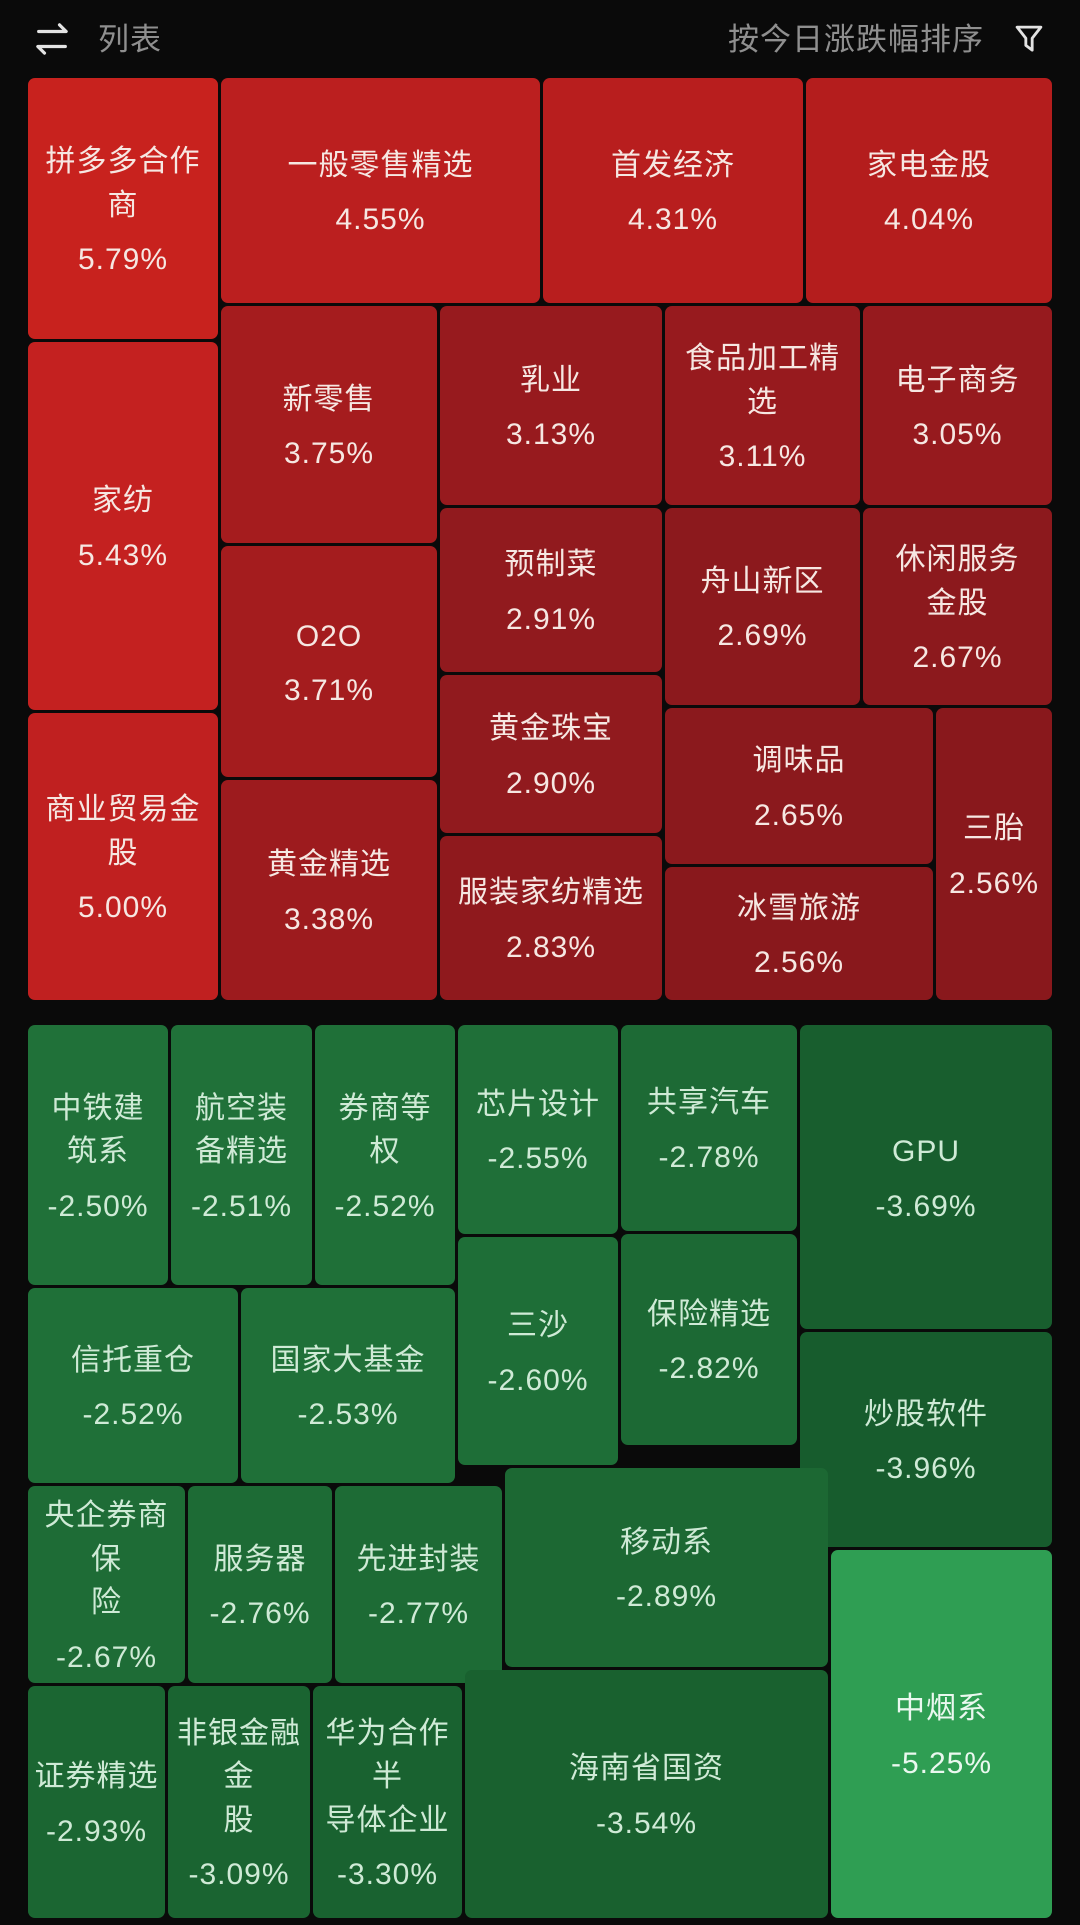 This screenshot has height=1925, width=1080. Describe the element at coordinates (96, 1831) in the screenshot. I see `sector-change: -2.93%` at that location.